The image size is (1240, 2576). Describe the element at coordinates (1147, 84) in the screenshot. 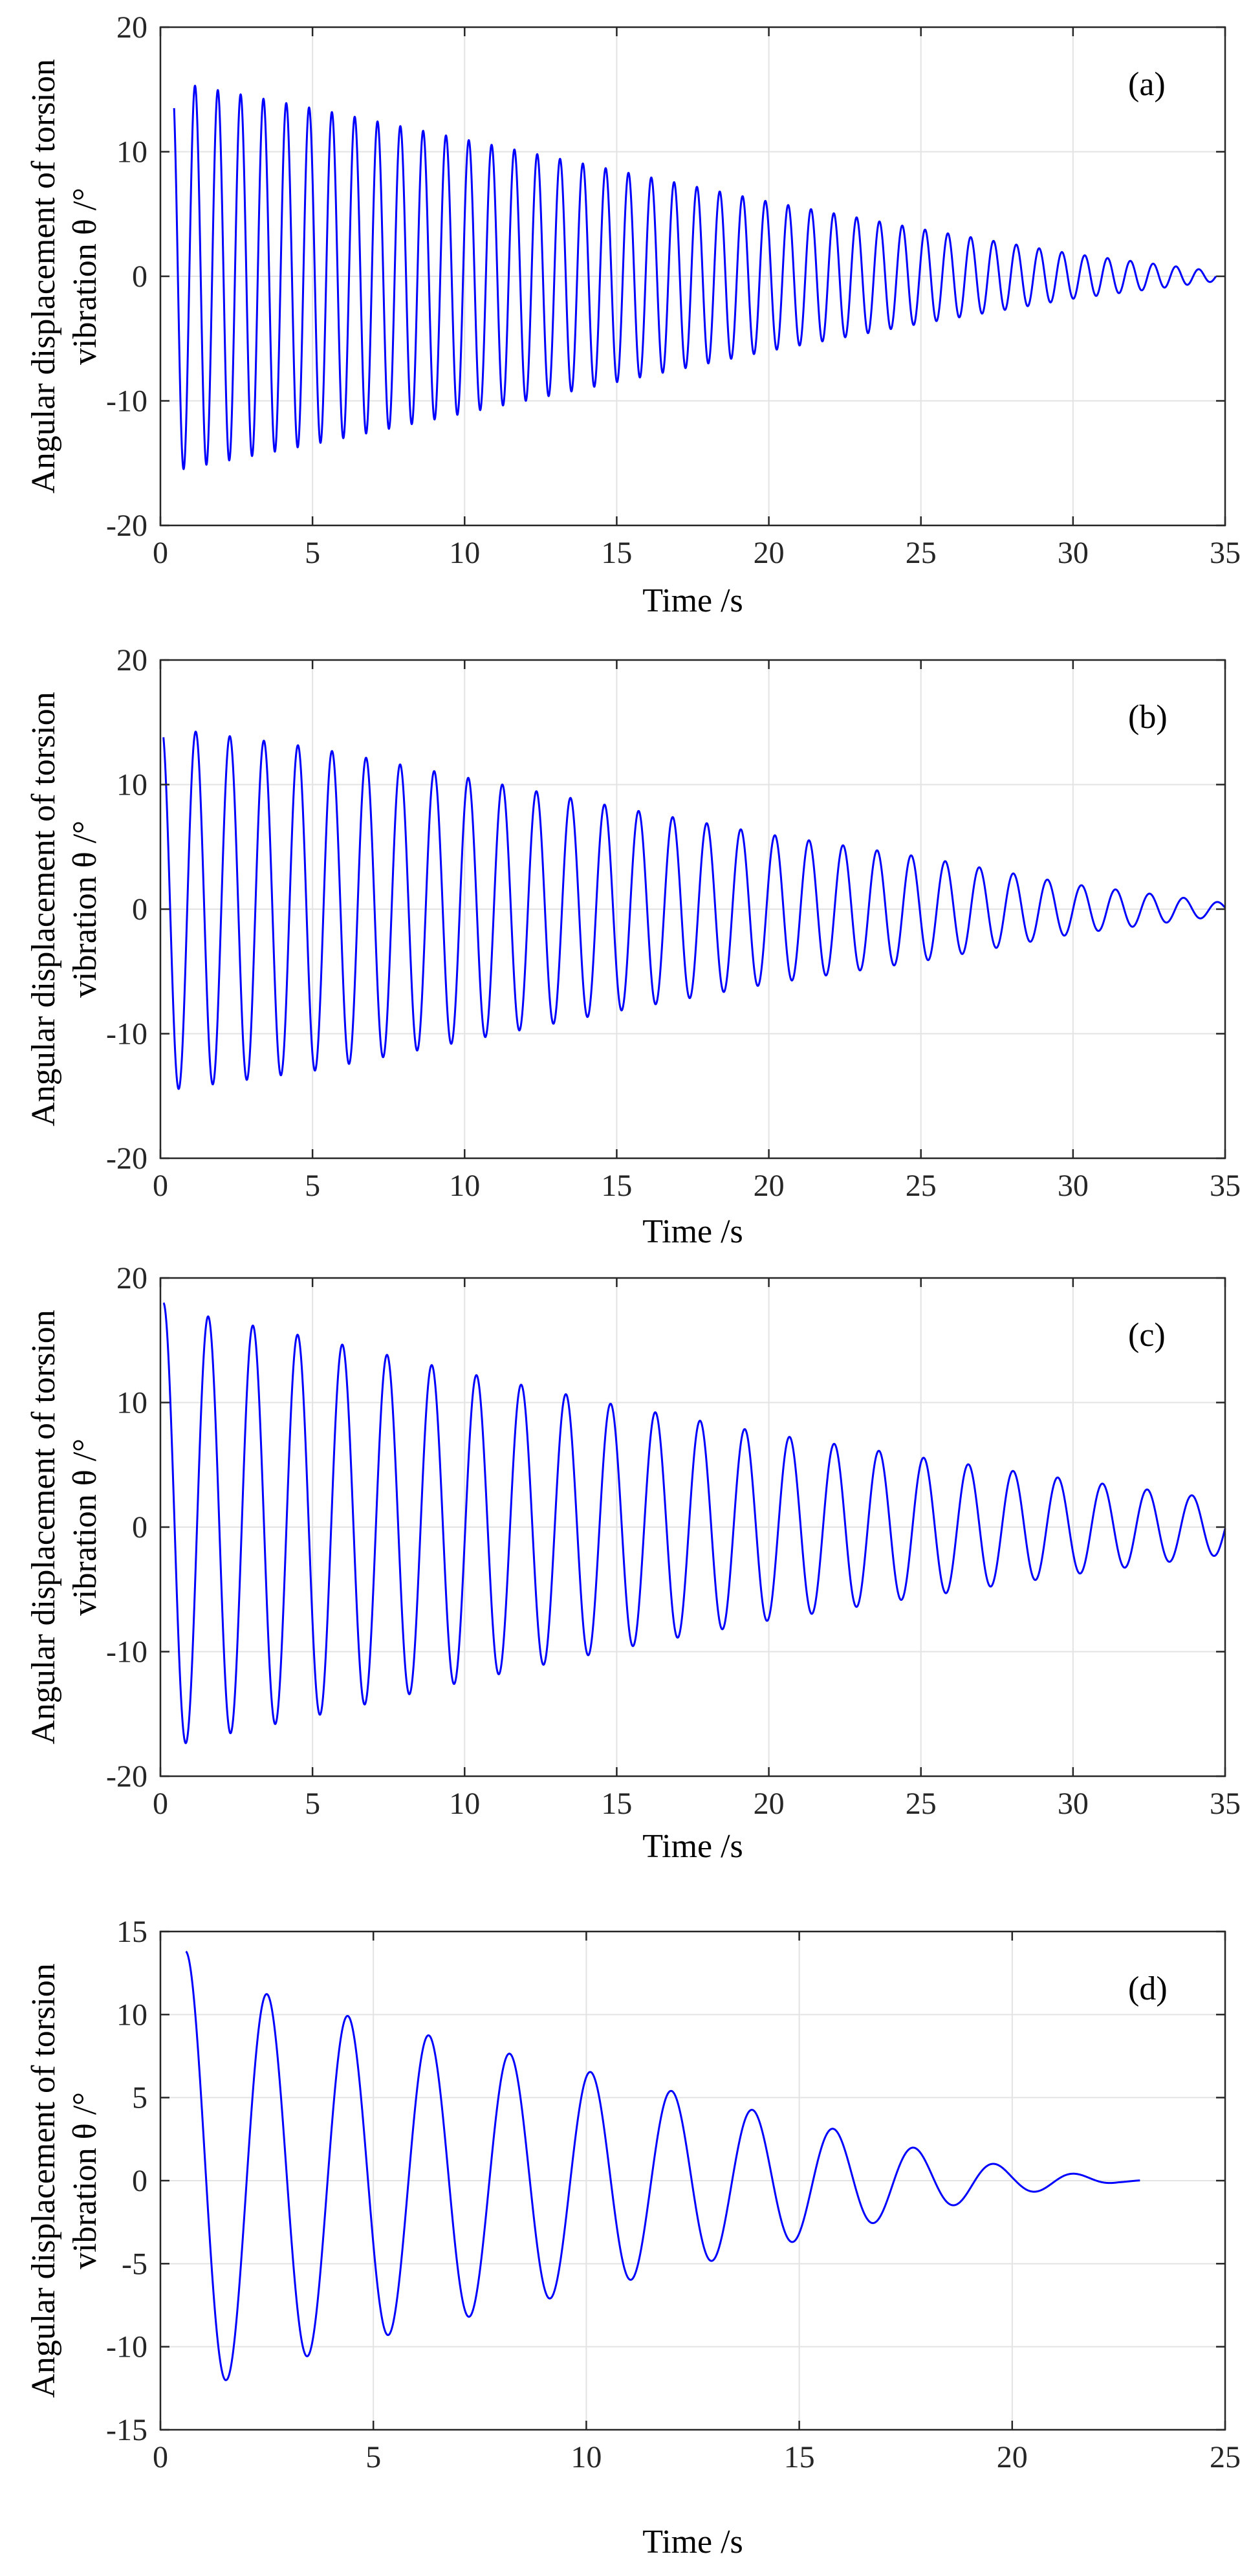

I see `panel-label: (a)` at that location.